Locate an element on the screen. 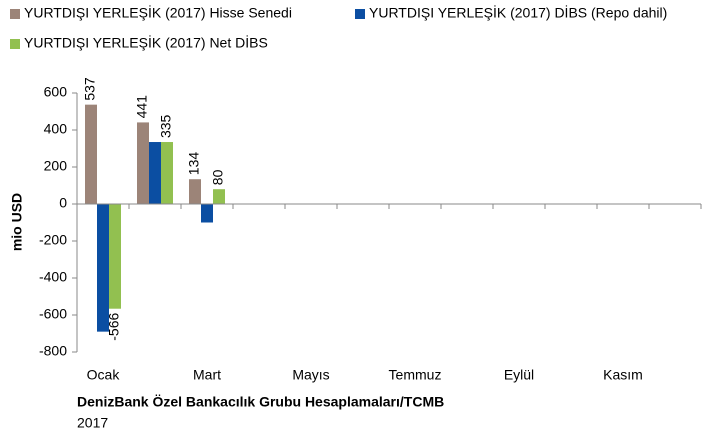  data-label: 441 is located at coordinates (142, 107).